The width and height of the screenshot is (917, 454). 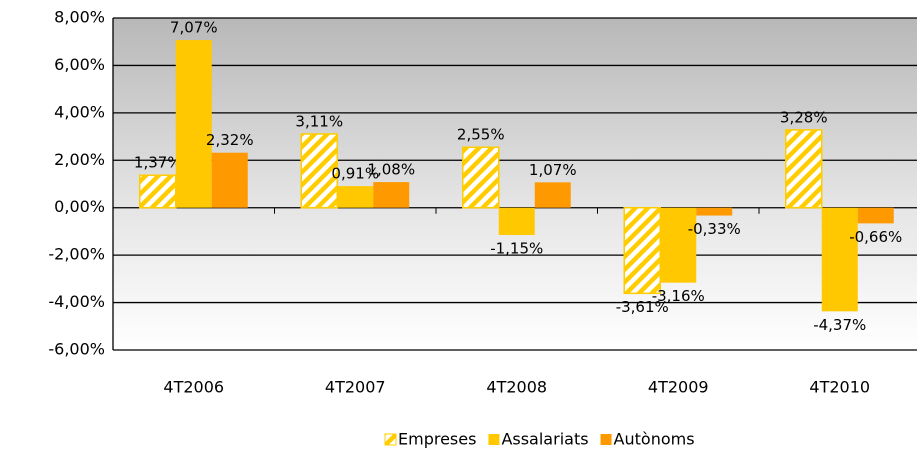 What do you see at coordinates (553, 170) in the screenshot?
I see `value-label: 1,07%` at bounding box center [553, 170].